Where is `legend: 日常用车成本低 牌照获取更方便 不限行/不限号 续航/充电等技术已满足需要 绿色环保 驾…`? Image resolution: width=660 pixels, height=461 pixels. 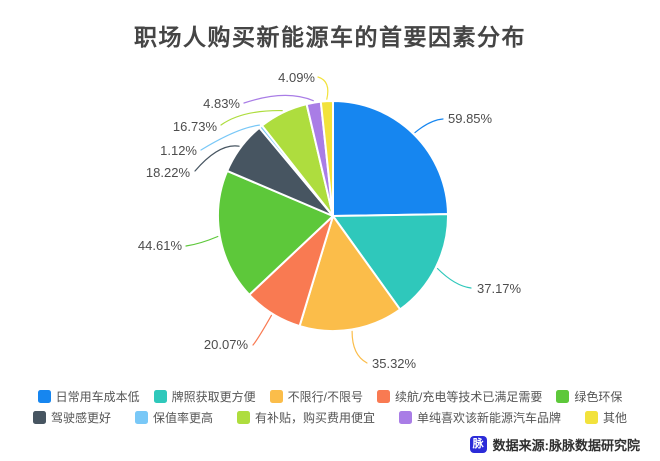
legend: 日常用车成本低 牌照获取更方便 不限行/不限号 续航/充电等技术已满足需要 绿色环保 驾… is located at coordinates (330, 407).